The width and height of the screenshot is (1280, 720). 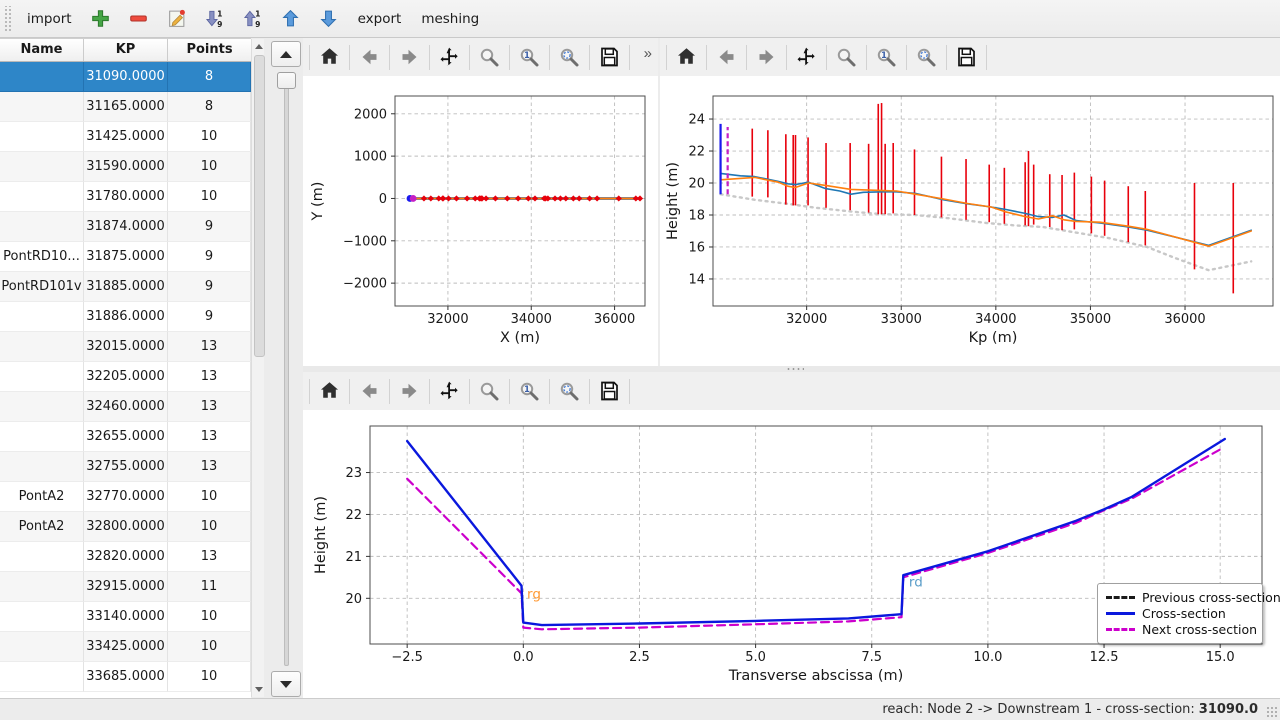 I want to click on table-row: 31425.0000 10, so click(x=125, y=137).